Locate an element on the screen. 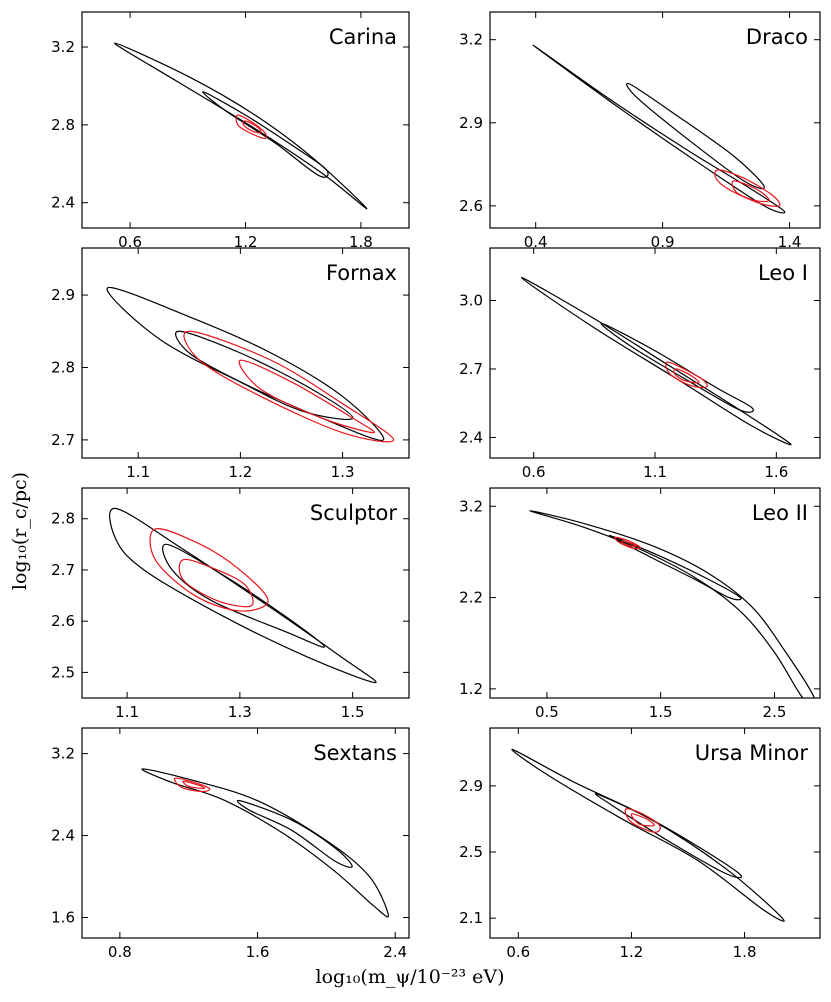 The height and width of the screenshot is (1002, 831). x-tick-label: 0.9 is located at coordinates (663, 242).